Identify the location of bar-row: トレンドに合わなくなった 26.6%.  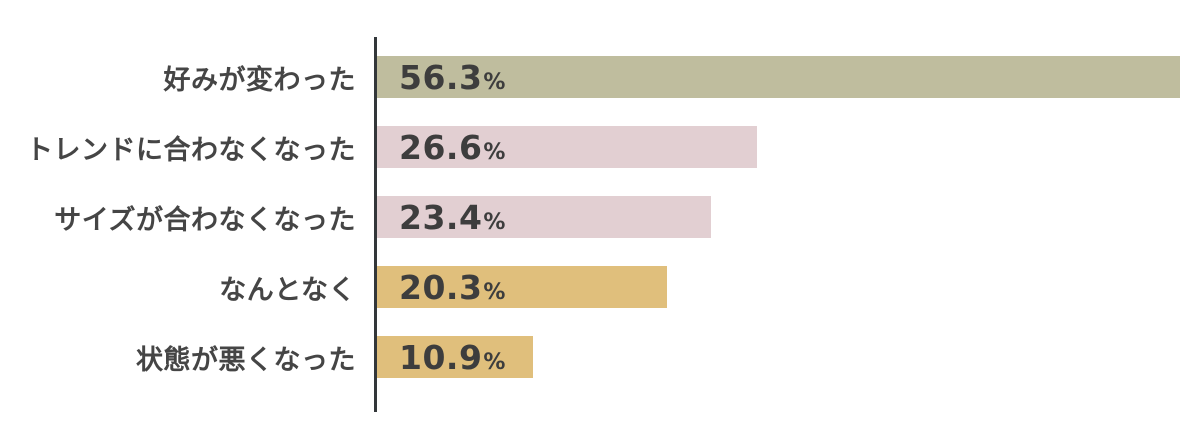
(599, 147).